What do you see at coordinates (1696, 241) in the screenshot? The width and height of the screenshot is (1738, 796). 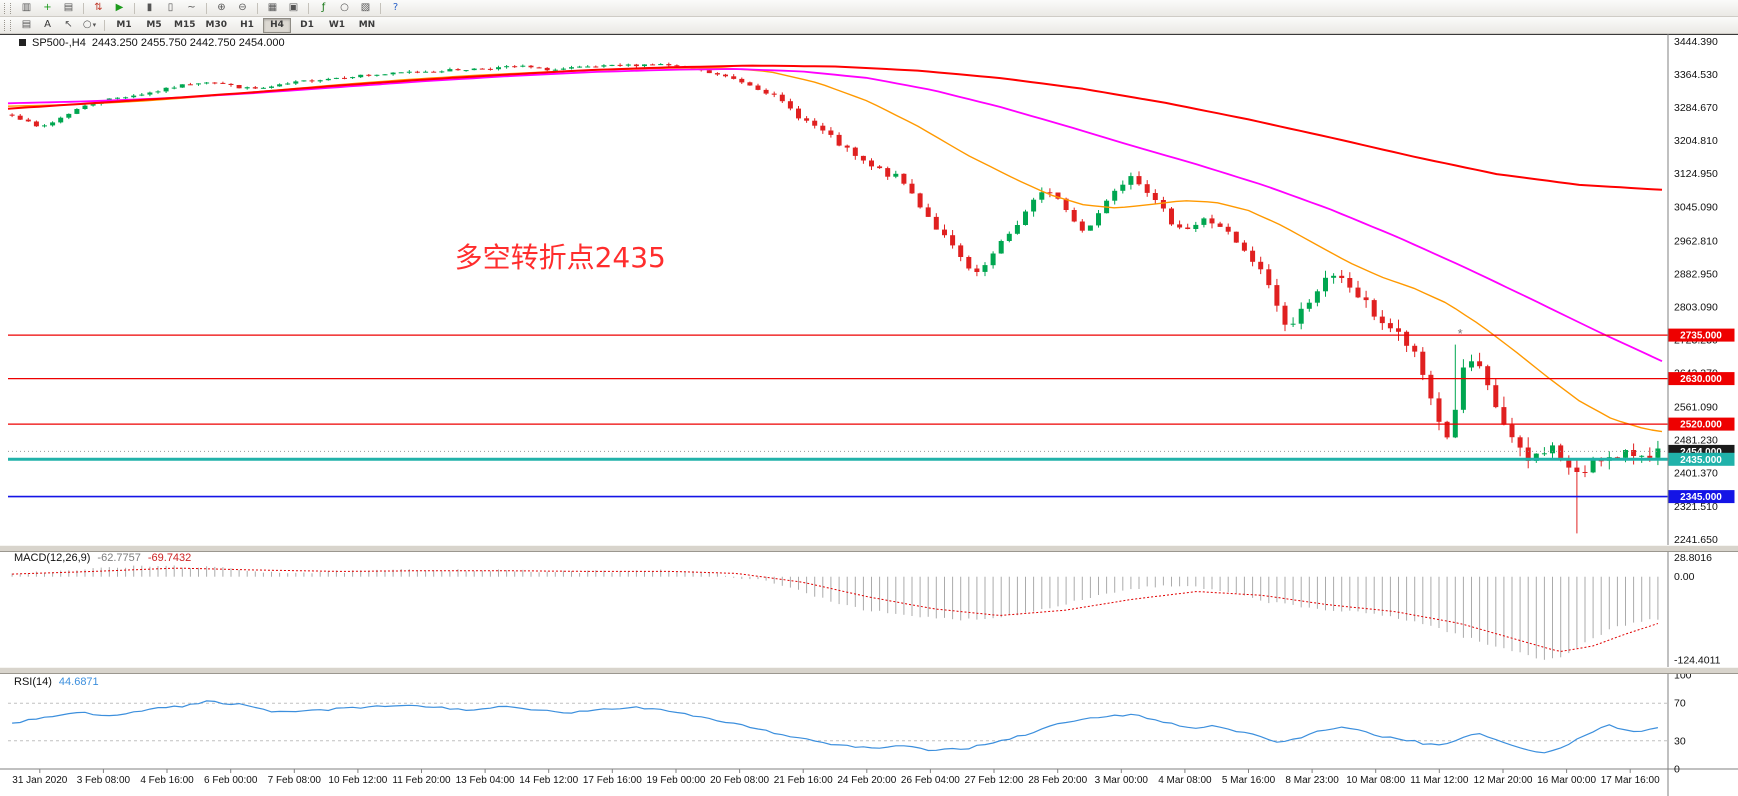 I see `price-axis-label: 2962.810` at bounding box center [1696, 241].